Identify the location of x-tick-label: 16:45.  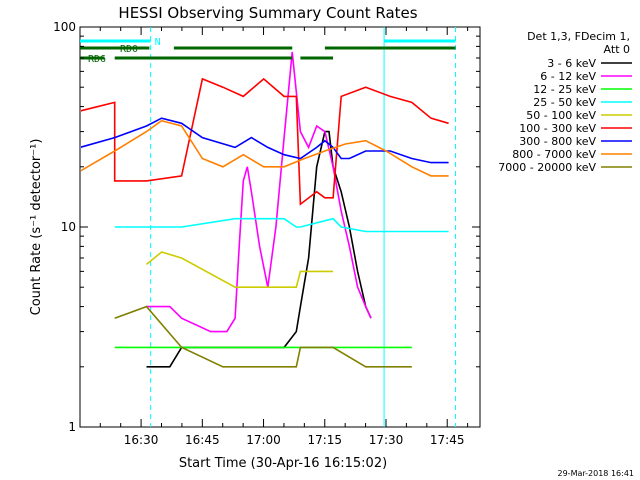
(202, 440).